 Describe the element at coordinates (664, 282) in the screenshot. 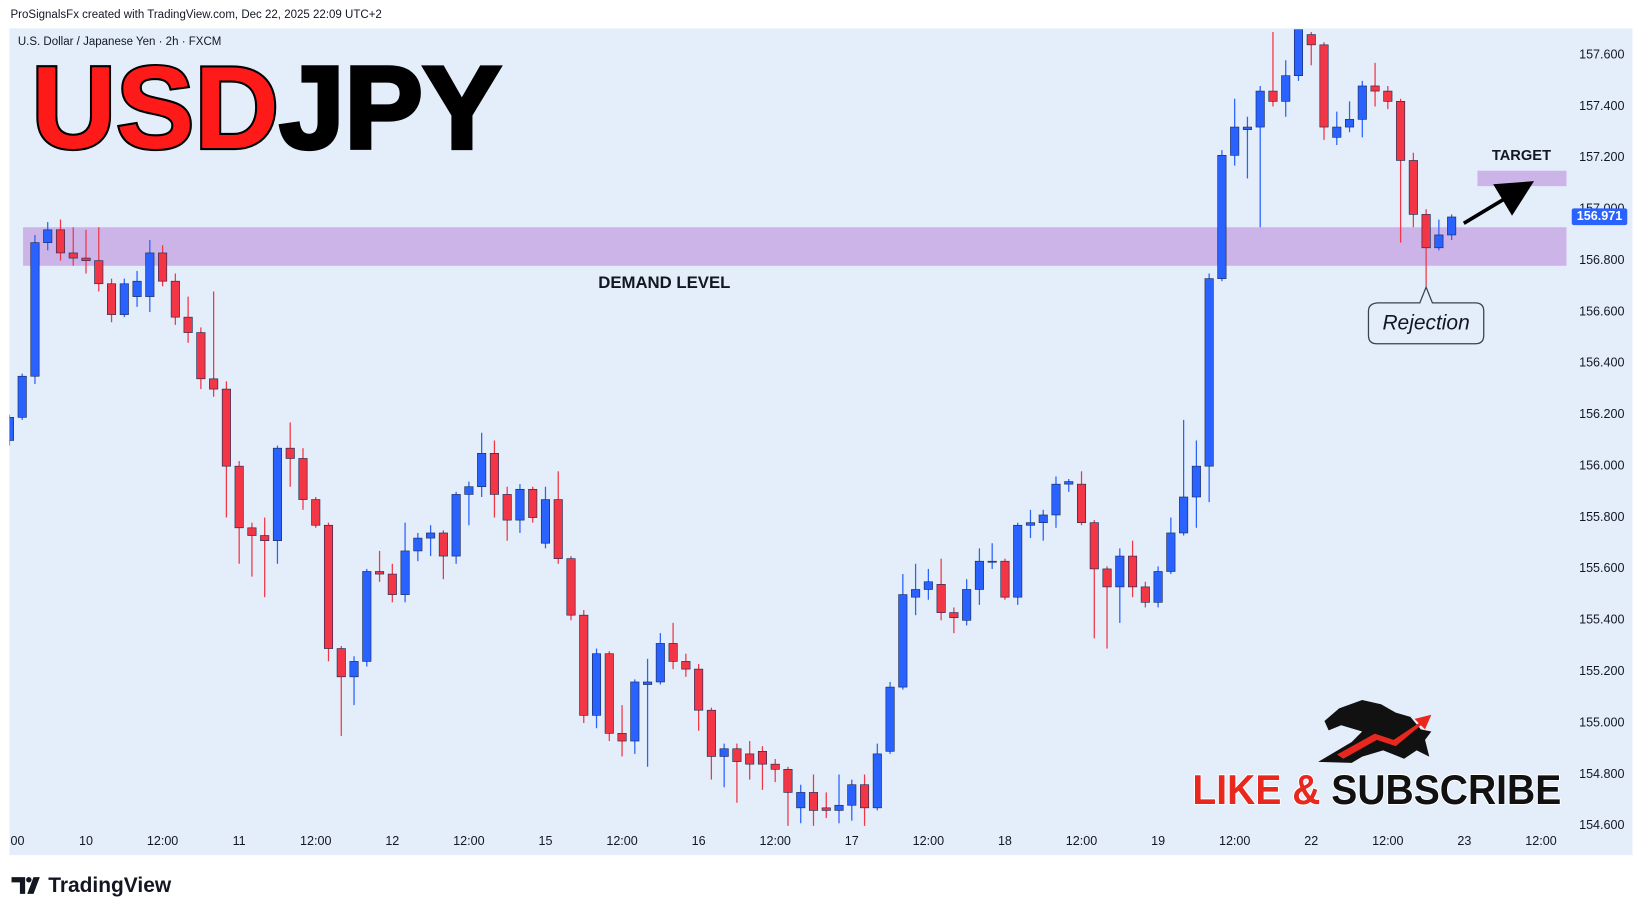

I see `zone-label: DEMAND LEVEL` at that location.